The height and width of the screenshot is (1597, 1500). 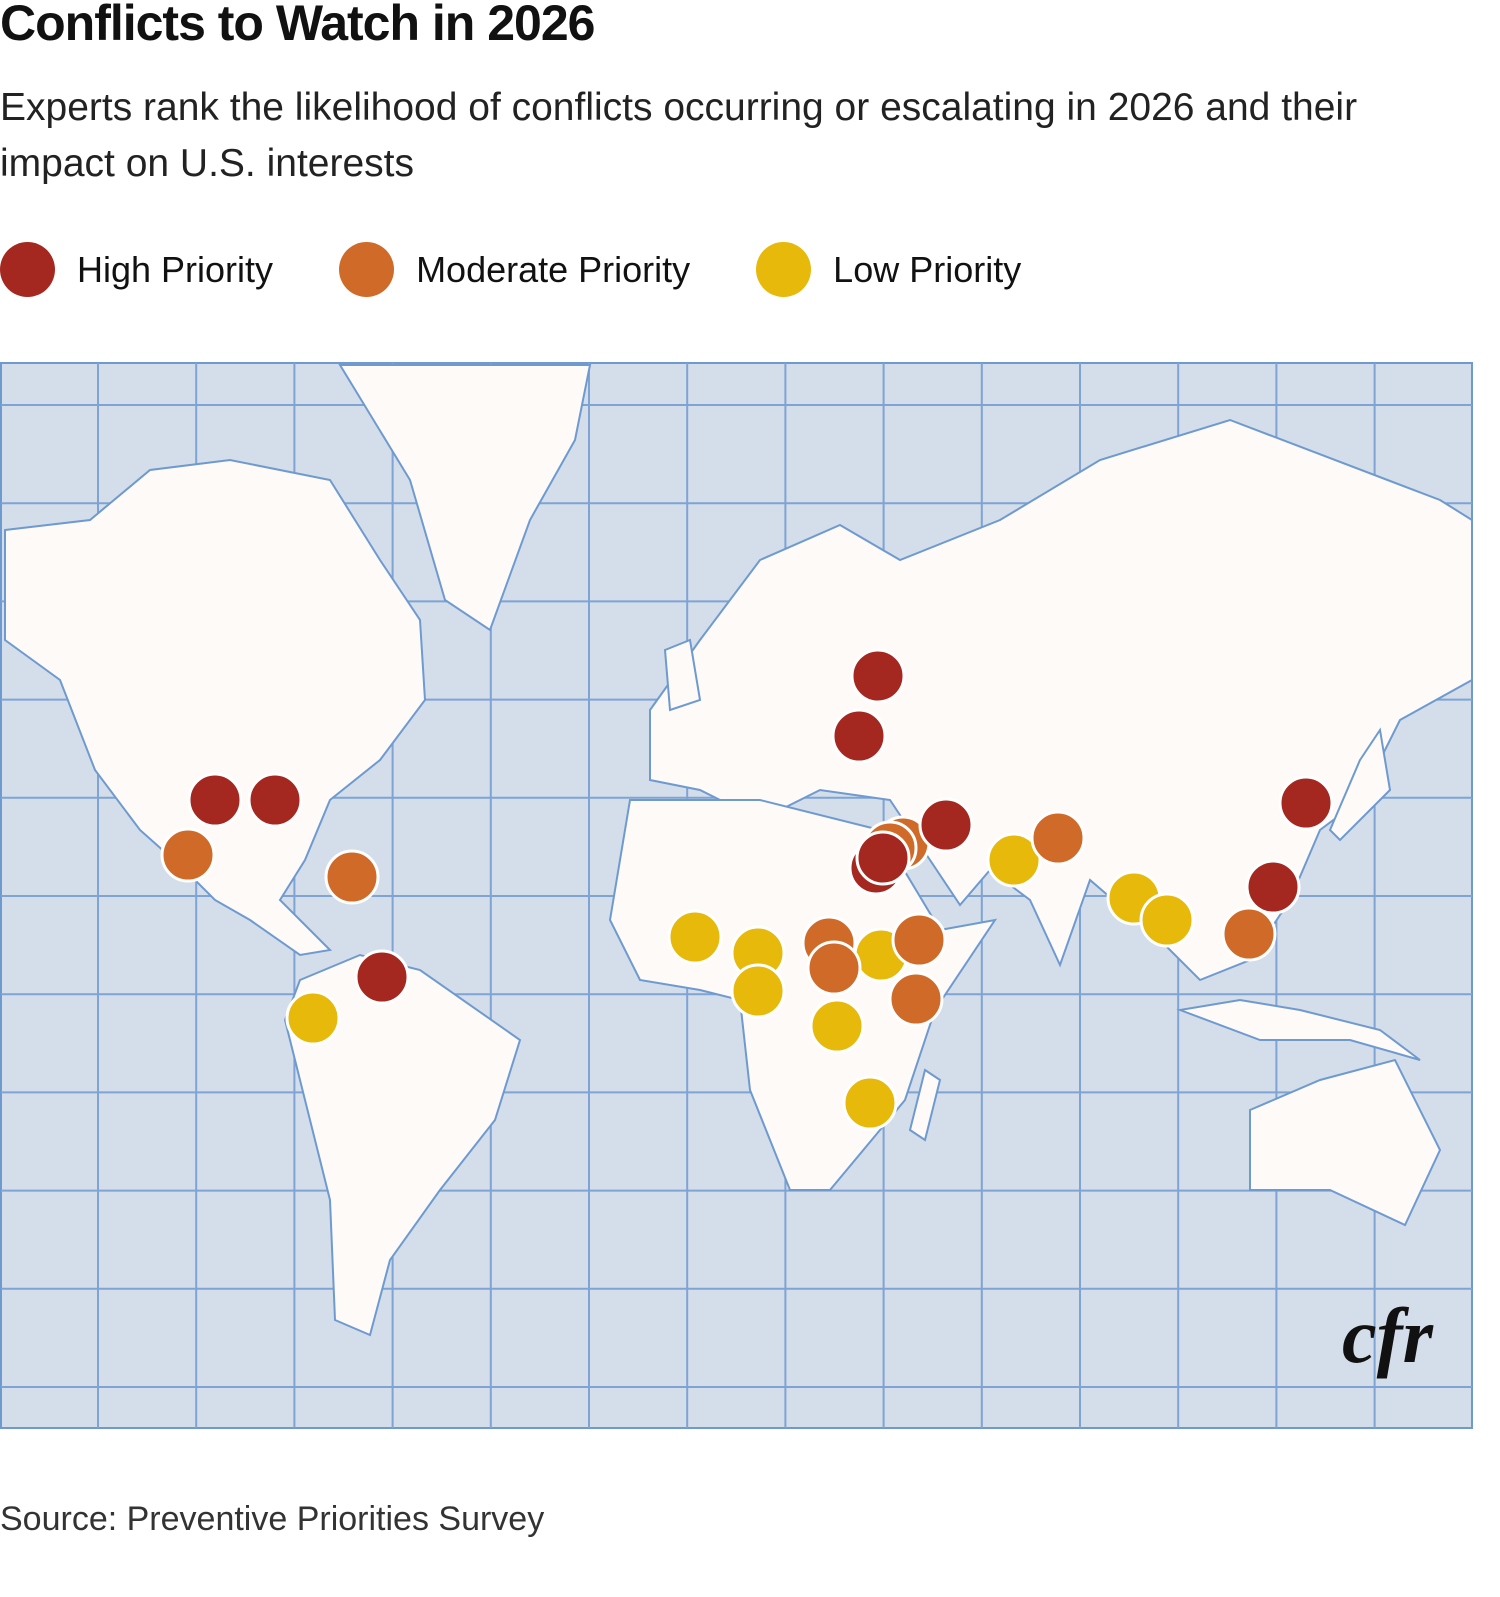 What do you see at coordinates (553, 269) in the screenshot?
I see `legend-label: Moderate Priority` at bounding box center [553, 269].